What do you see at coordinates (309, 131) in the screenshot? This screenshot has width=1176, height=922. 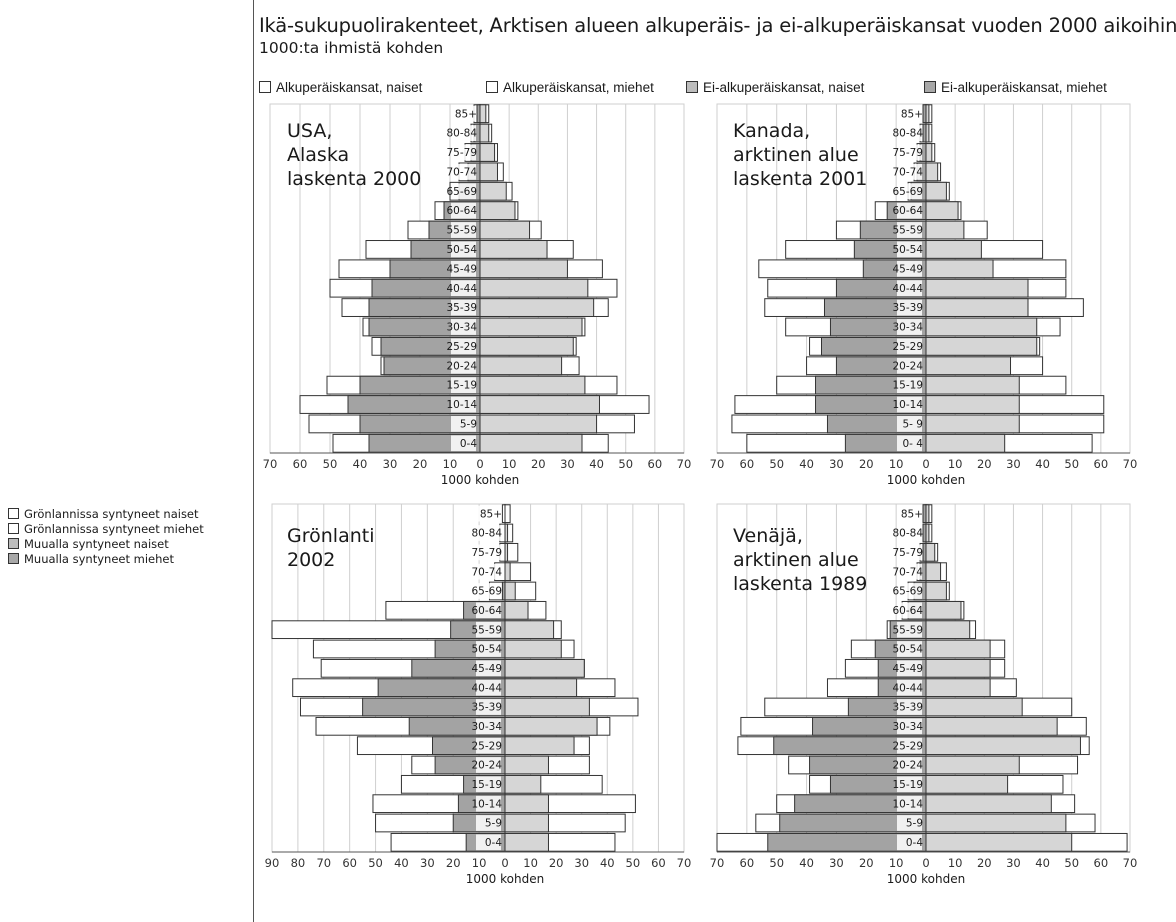 I see `panel-title-line: USA,` at bounding box center [309, 131].